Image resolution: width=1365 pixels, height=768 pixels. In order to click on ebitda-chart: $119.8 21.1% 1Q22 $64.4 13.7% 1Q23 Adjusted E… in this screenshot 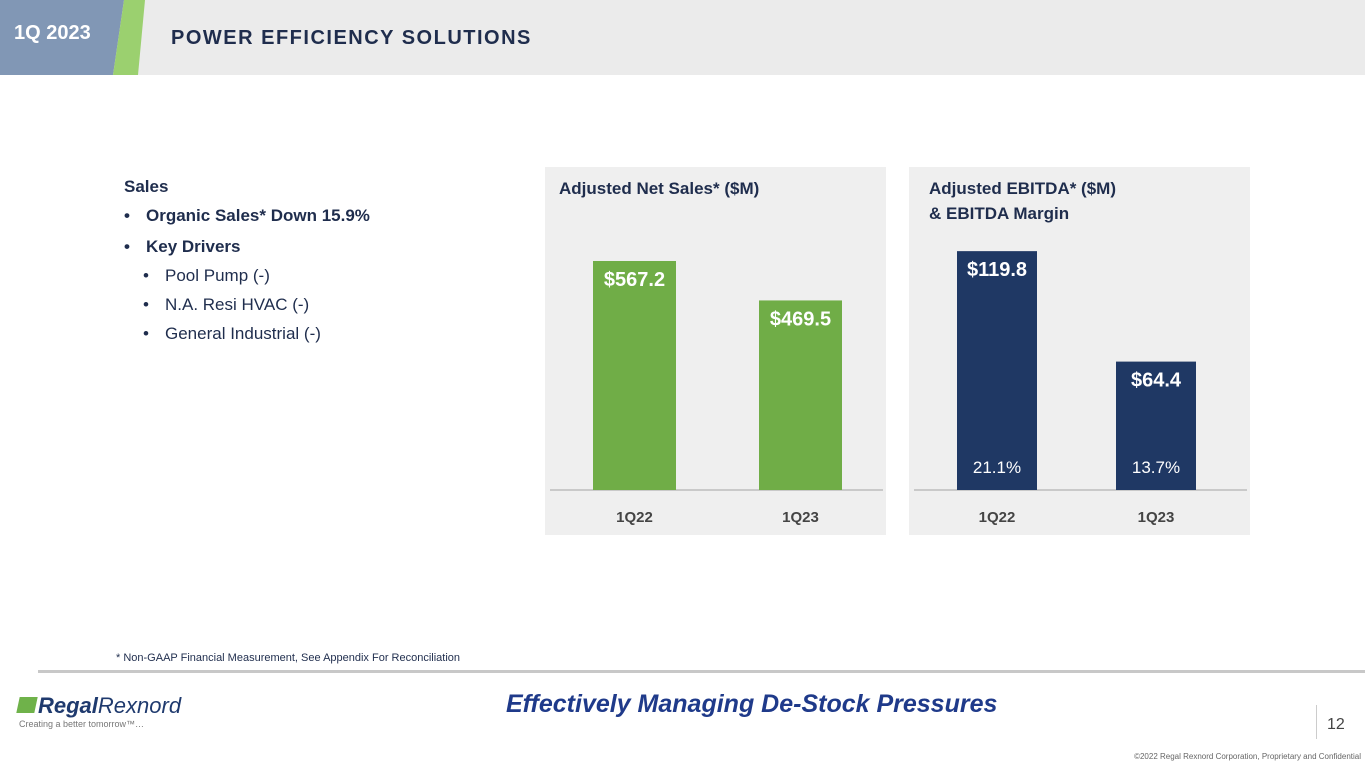, I will do `click(1079, 351)`.